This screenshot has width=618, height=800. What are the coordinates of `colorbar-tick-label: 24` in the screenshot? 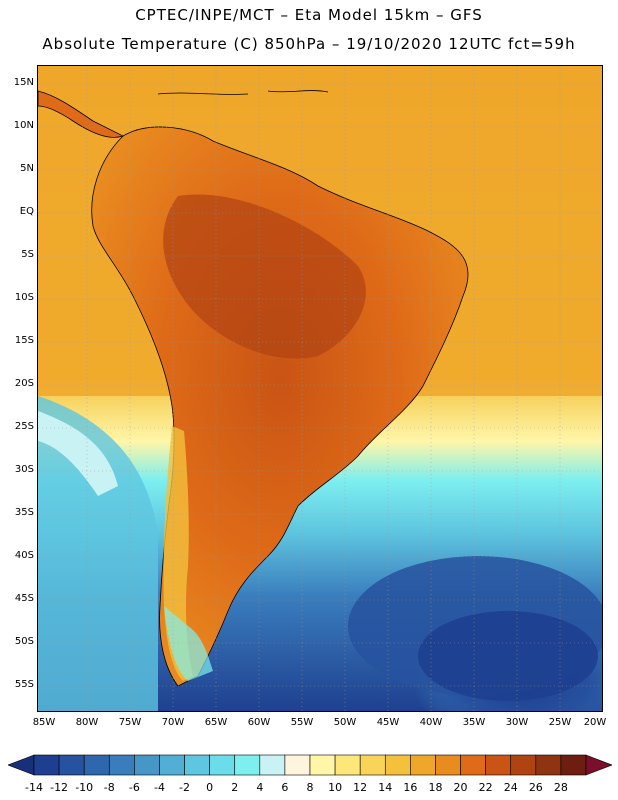 It's located at (510, 787).